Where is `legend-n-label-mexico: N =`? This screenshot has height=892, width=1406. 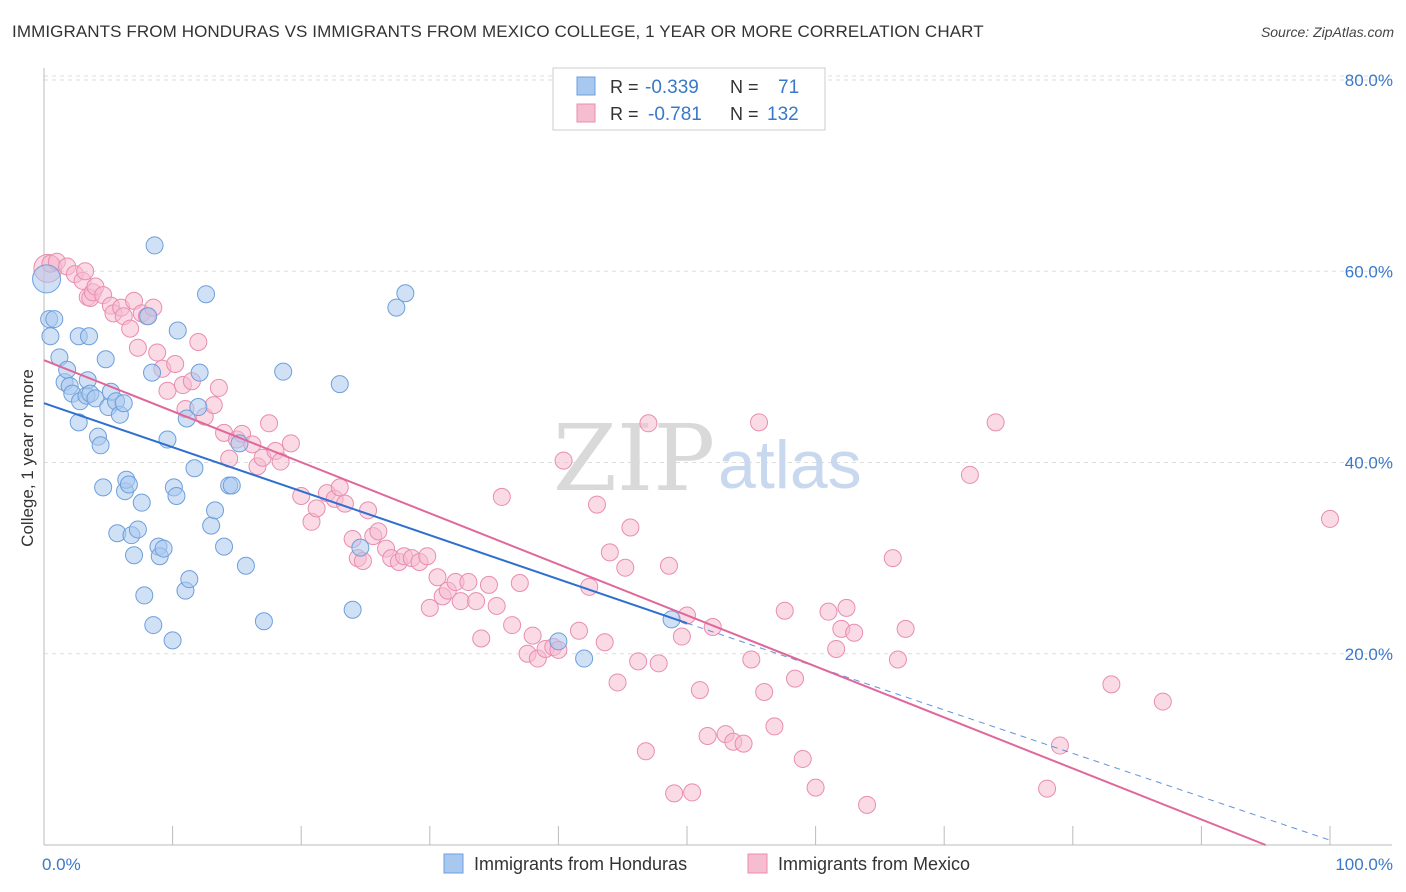
legend-n-label-mexico: N = is located at coordinates (744, 114).